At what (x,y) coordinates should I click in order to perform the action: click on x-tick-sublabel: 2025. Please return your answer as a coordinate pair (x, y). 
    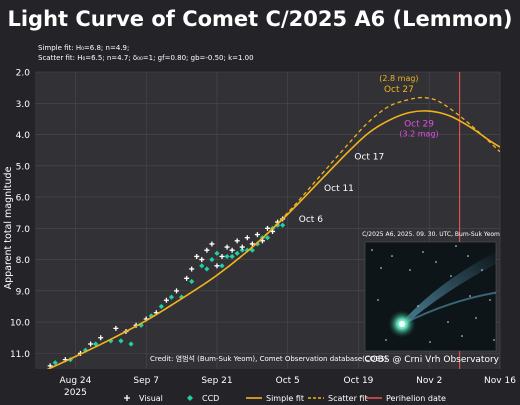
    Looking at the image, I should click on (75, 393).